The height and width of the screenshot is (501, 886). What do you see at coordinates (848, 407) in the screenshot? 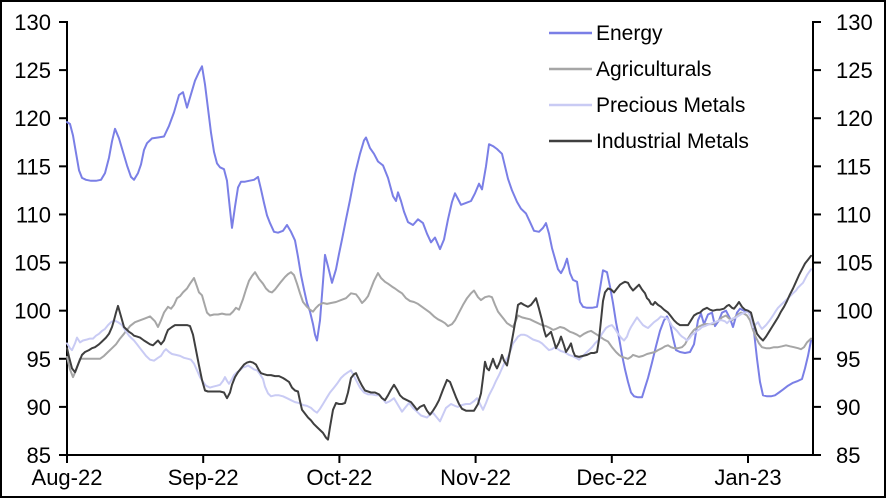
I see `y-tick-label-right: 90` at bounding box center [848, 407].